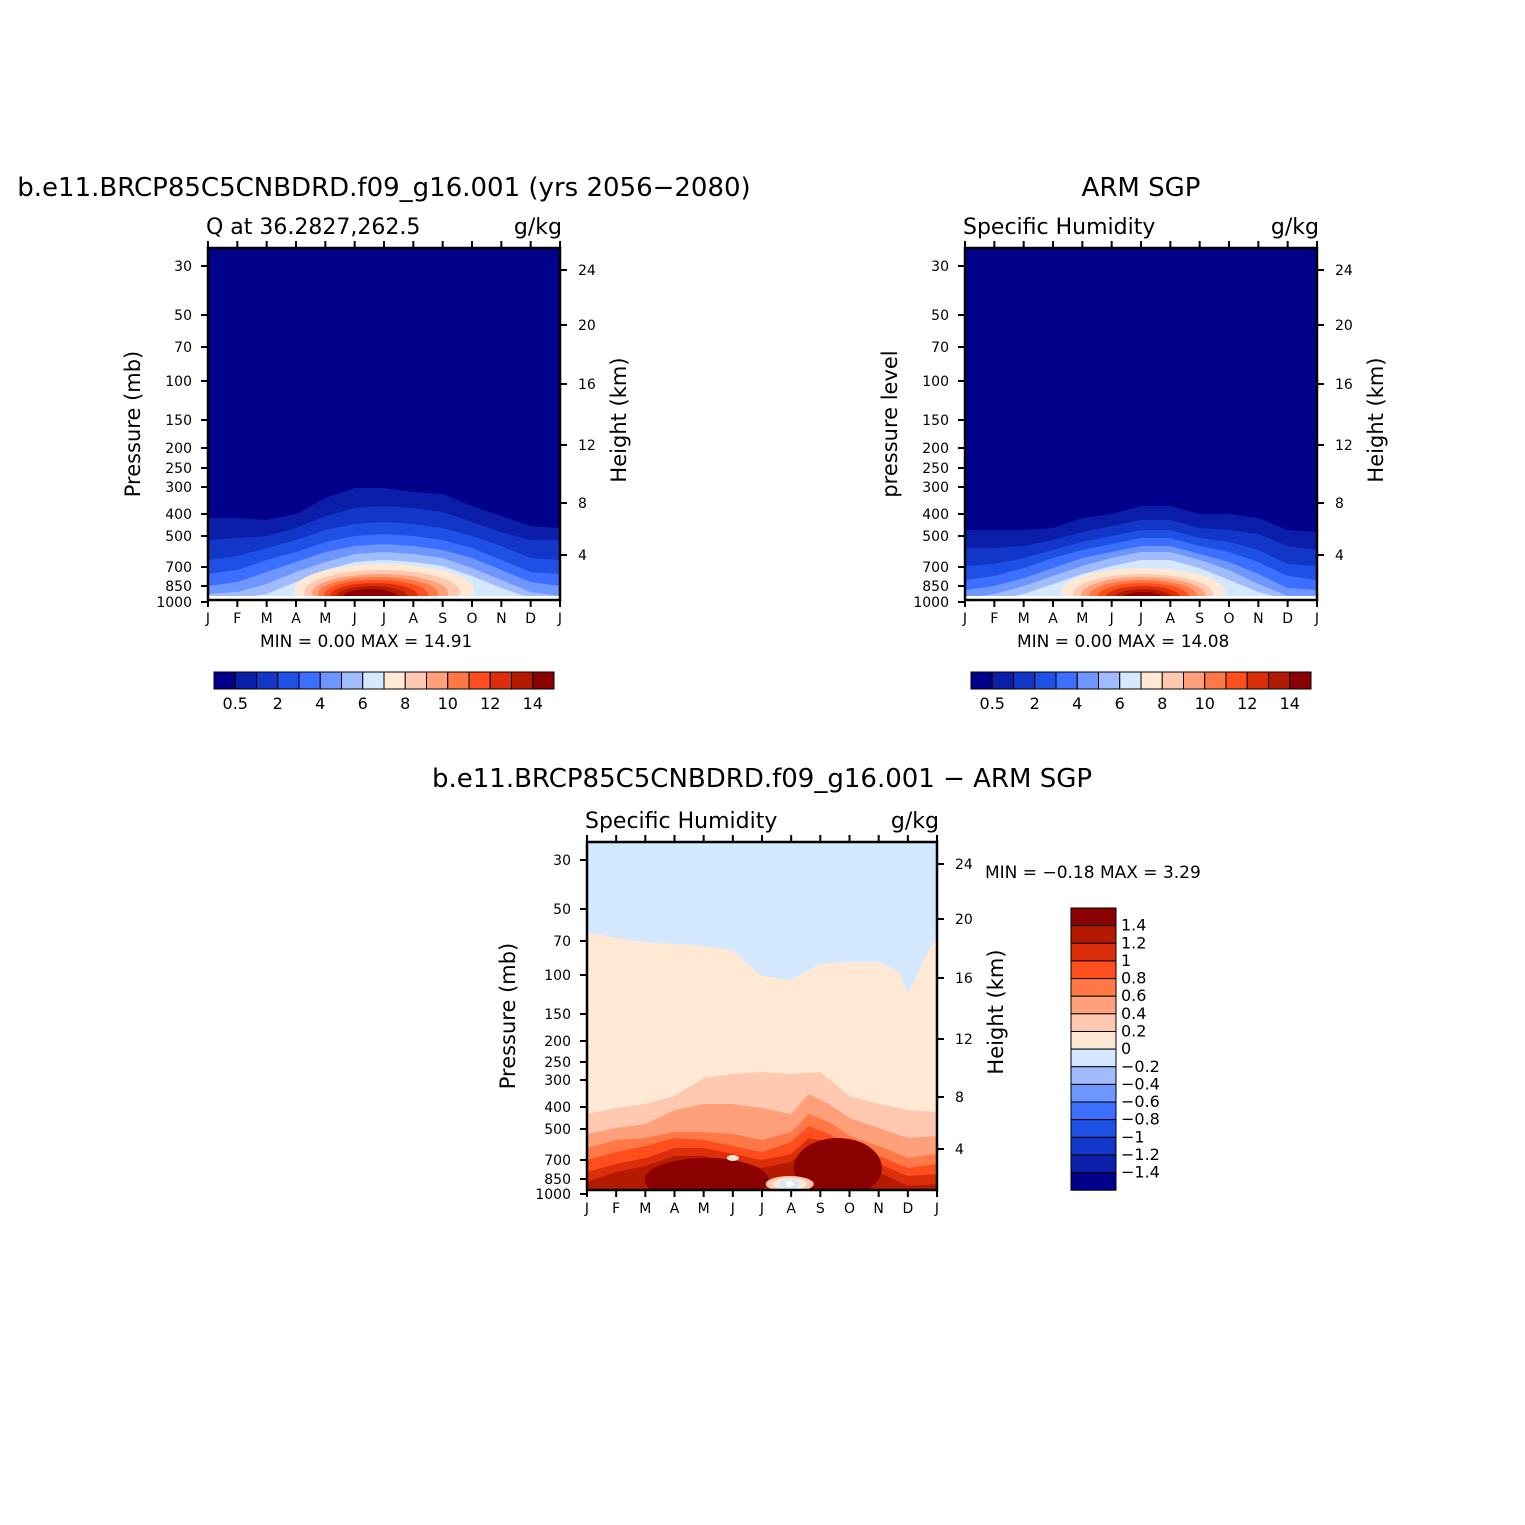 The height and width of the screenshot is (1525, 1525). I want to click on colorbar-label-4: 8, so click(405, 703).